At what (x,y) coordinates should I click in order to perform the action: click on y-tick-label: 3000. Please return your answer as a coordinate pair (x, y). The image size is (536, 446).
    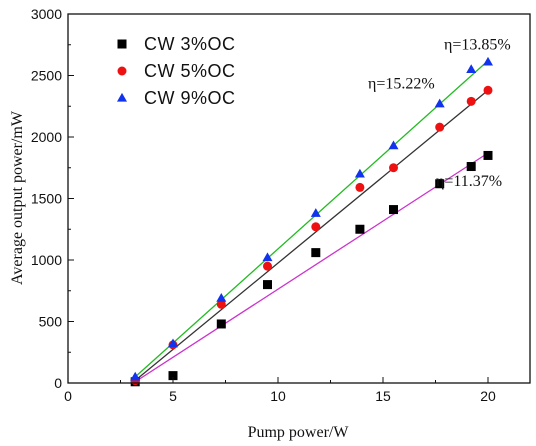
    Looking at the image, I should click on (46, 14).